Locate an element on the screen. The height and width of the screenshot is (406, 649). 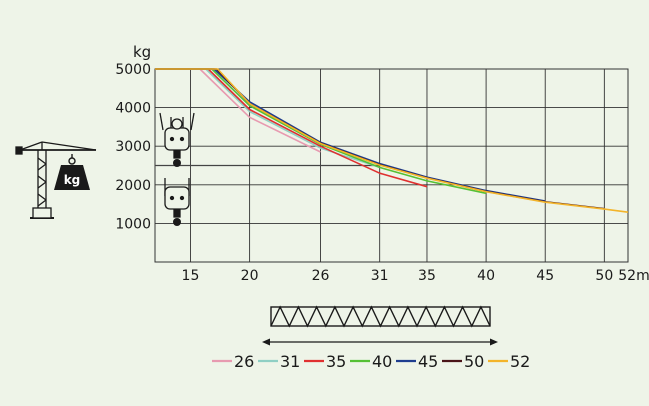
legend-item-50: 50 is located at coordinates (463, 361).